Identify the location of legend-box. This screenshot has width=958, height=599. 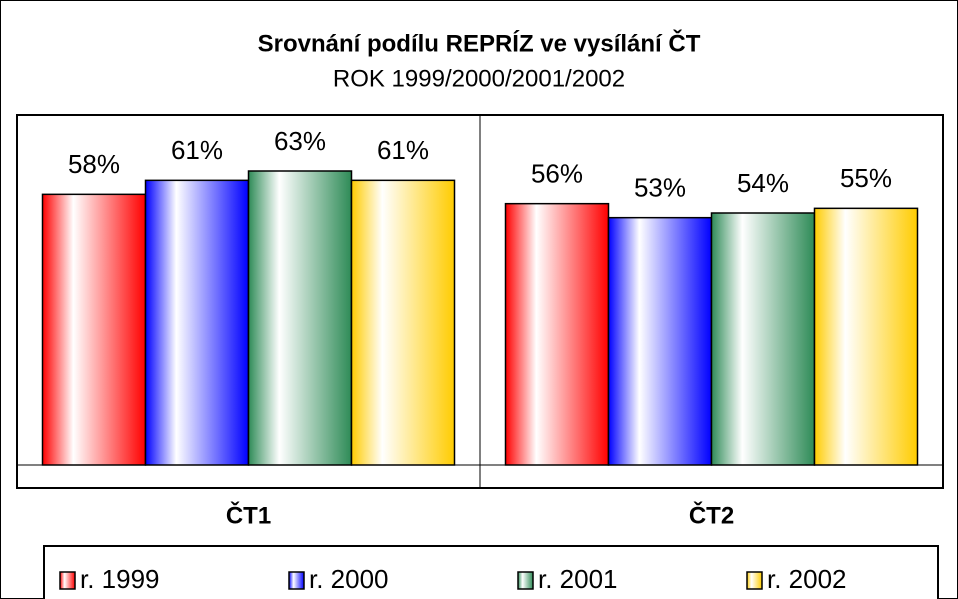
(491, 572).